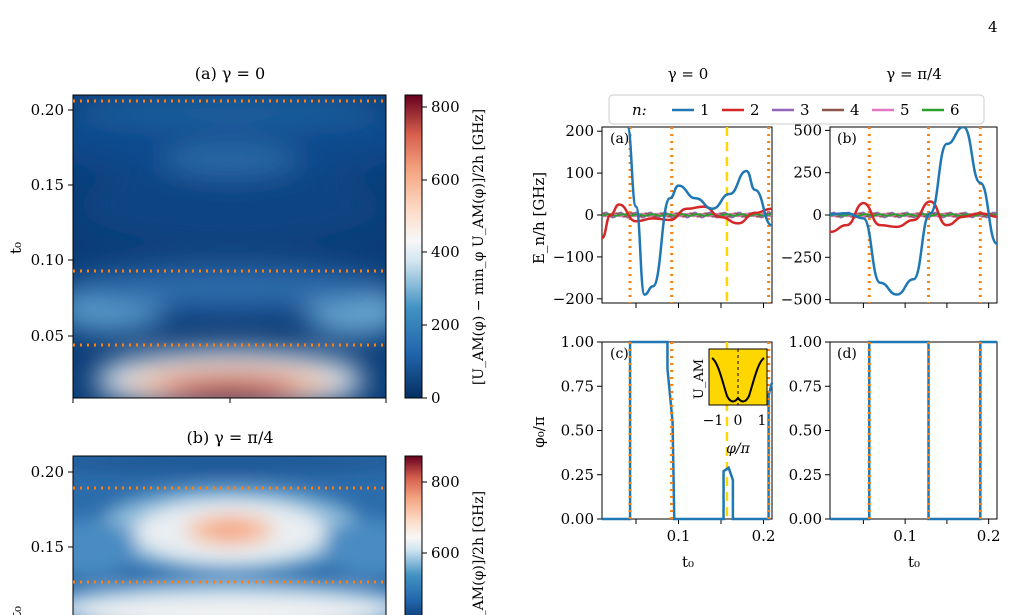 This screenshot has height=615, width=1012. Describe the element at coordinates (705, 110) in the screenshot. I see `legend-label: 1` at that location.